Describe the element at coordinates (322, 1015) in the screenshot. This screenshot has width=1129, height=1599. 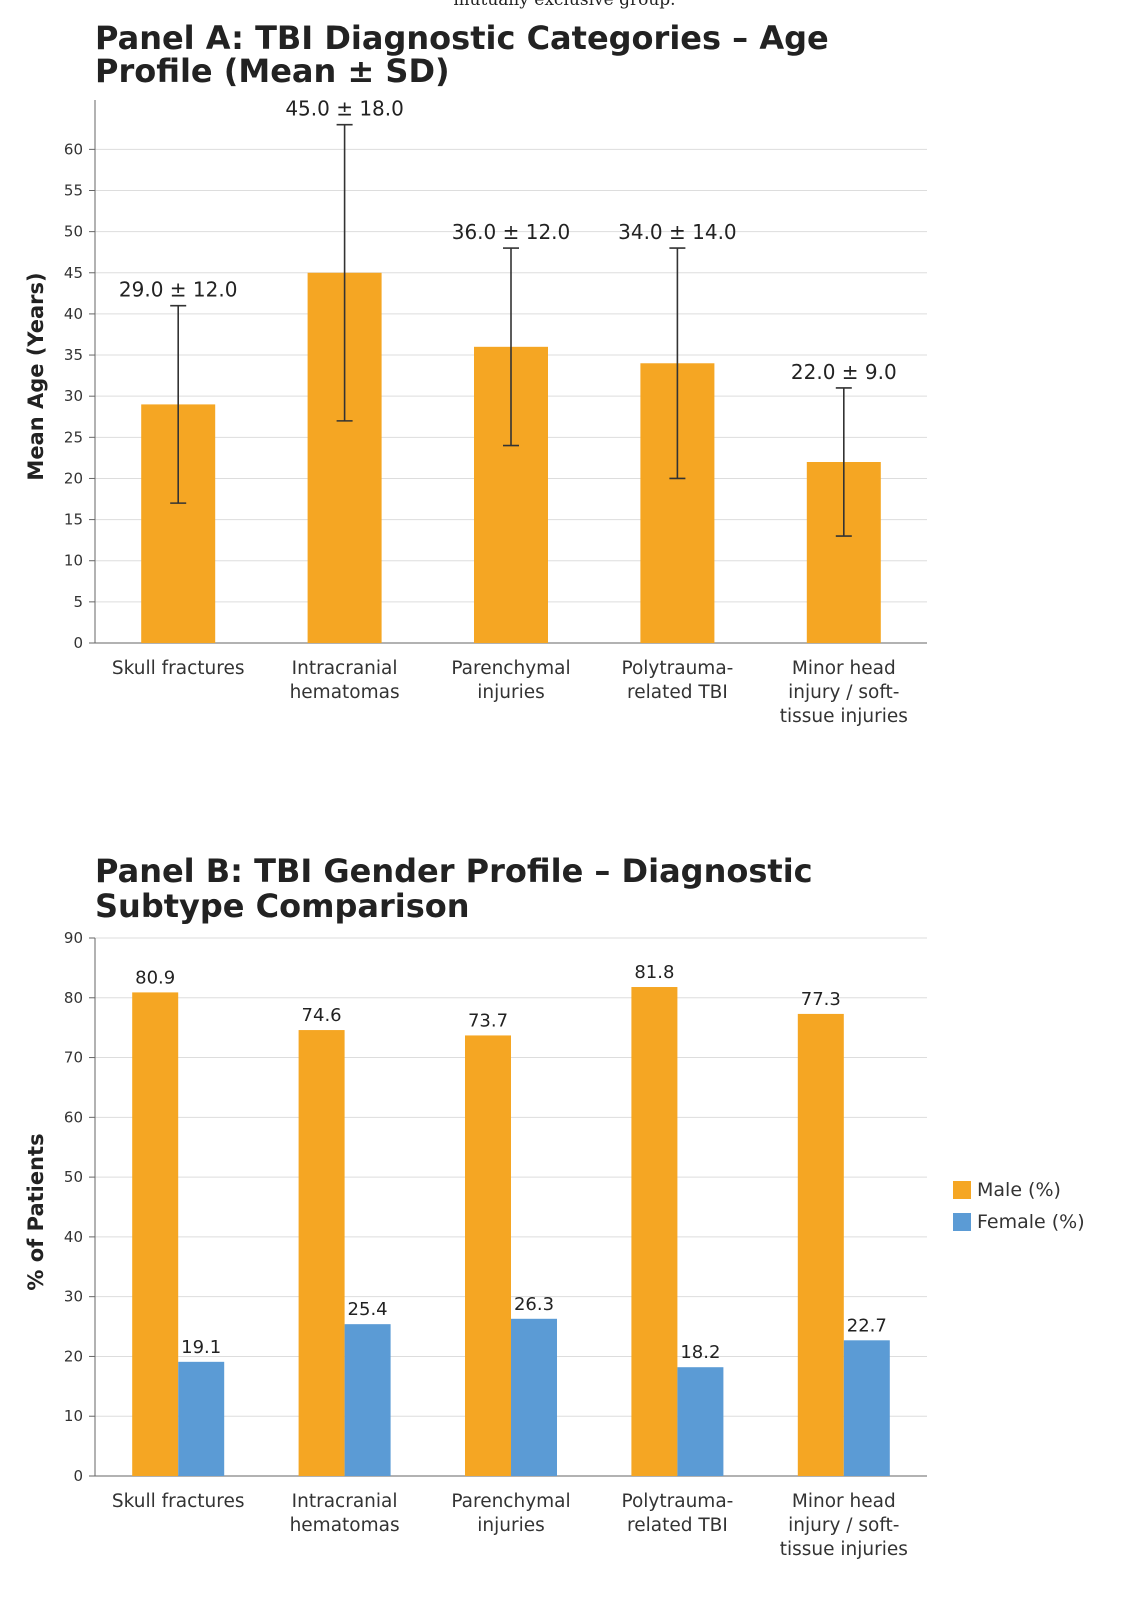
I see `data-label: 74.6` at that location.